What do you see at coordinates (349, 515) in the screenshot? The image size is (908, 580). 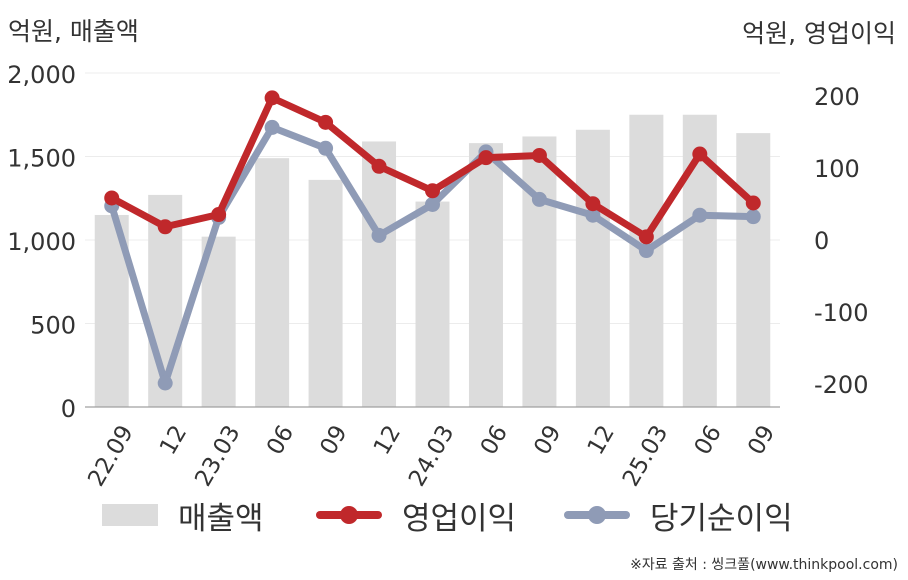 I see `legend-swatch-operating-profit` at bounding box center [349, 515].